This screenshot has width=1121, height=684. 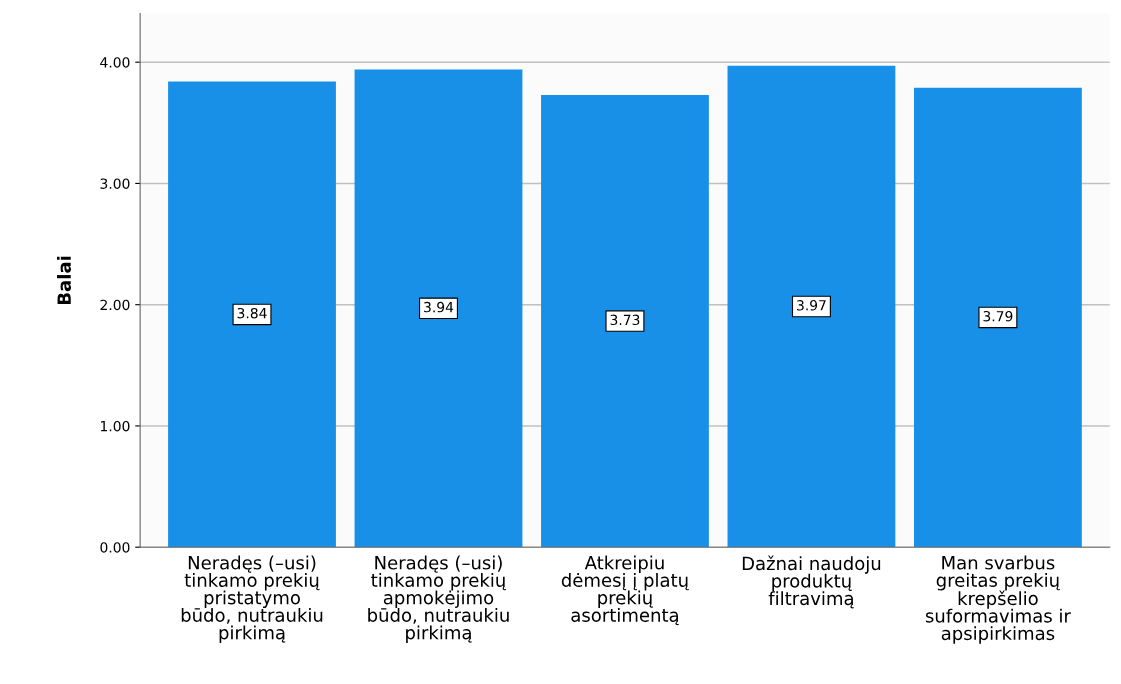 I want to click on data-label: 3.97, so click(x=811, y=305).